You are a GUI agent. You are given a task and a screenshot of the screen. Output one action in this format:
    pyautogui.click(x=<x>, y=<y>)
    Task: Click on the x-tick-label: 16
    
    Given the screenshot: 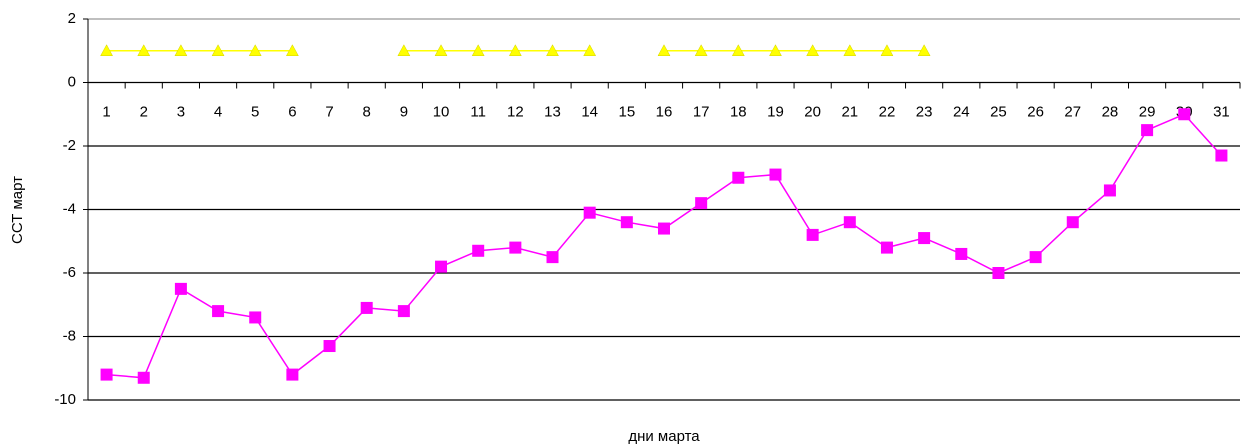 What is the action you would take?
    pyautogui.click(x=664, y=111)
    